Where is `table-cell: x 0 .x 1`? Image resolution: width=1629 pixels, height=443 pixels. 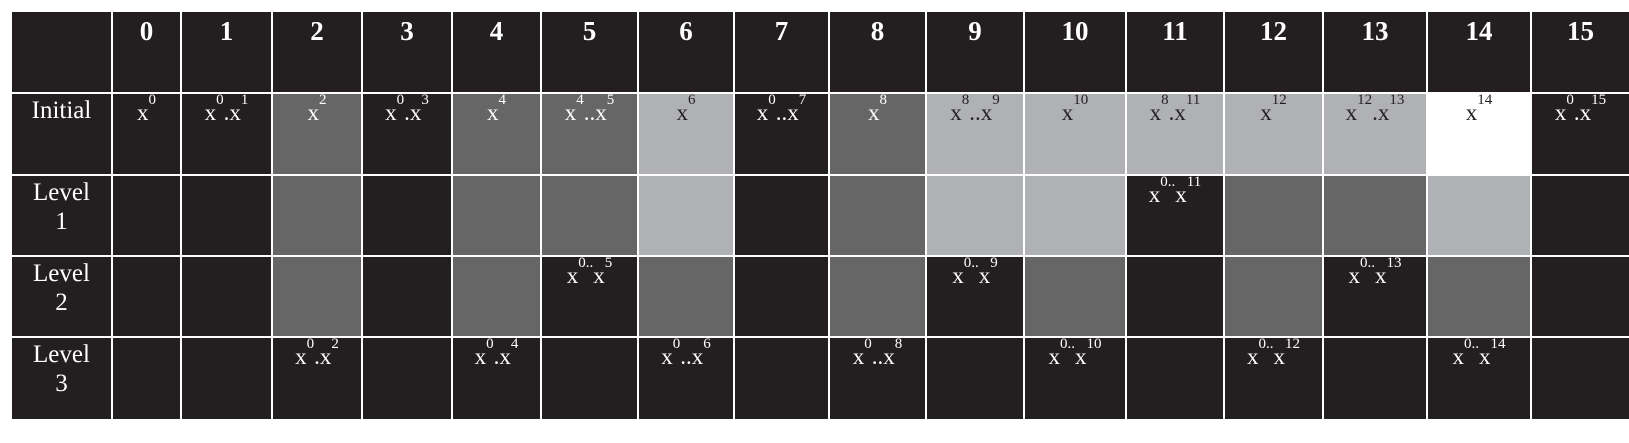 table-cell: x 0 .x 1 is located at coordinates (226, 133).